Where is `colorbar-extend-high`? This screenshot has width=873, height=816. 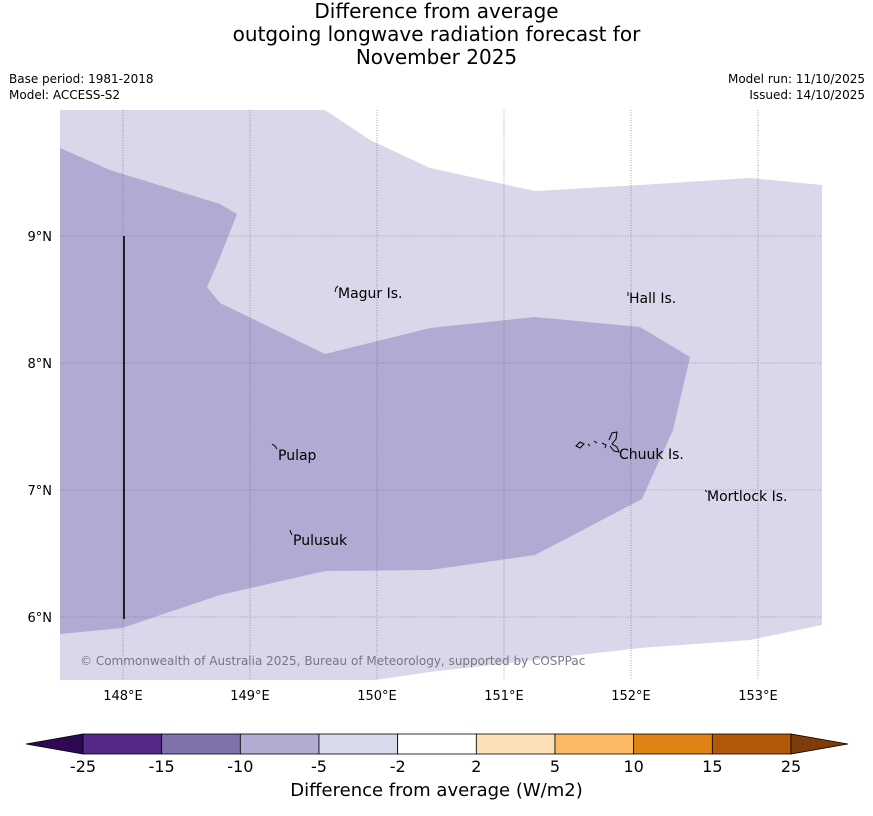
colorbar-extend-high is located at coordinates (819, 744).